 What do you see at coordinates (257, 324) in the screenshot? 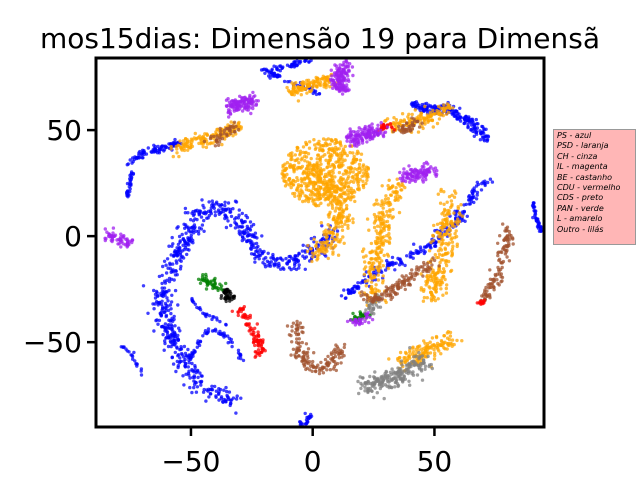
I see `point-cdu` at bounding box center [257, 324].